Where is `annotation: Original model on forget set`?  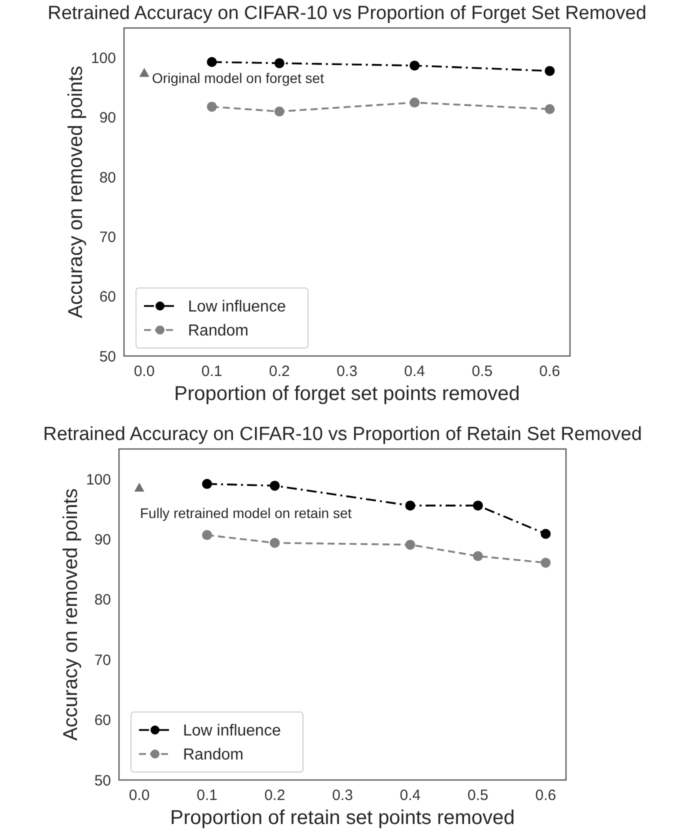 annotation: Original model on forget set is located at coordinates (238, 78).